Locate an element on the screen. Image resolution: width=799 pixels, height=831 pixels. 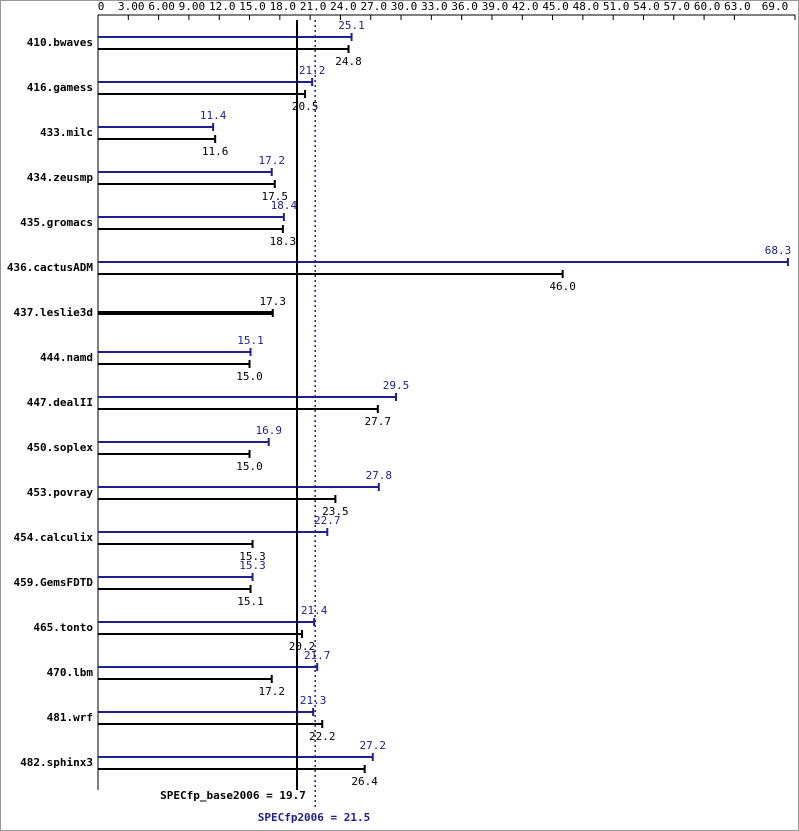
value-label: 21.2 is located at coordinates (312, 70).